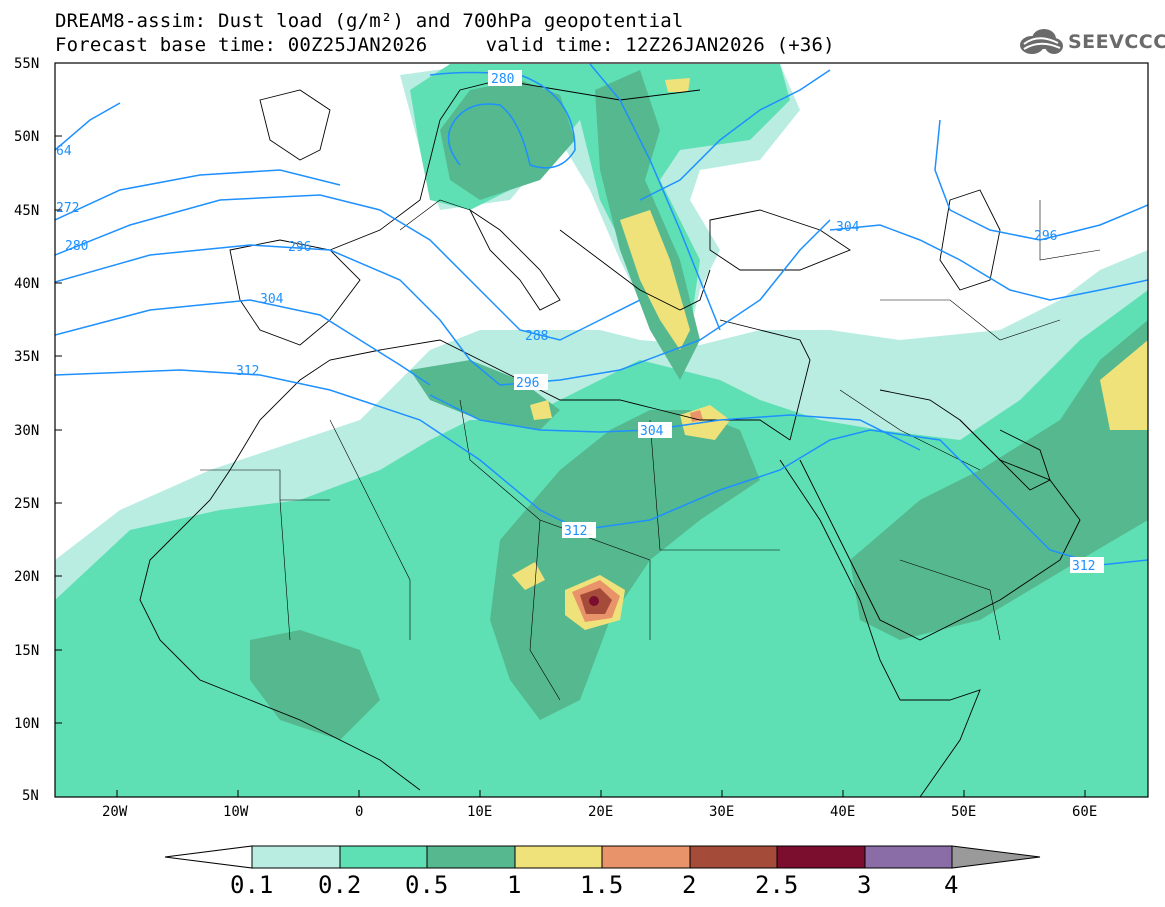 Image resolution: width=1165 pixels, height=907 pixels. I want to click on lat-label: 20N, so click(26, 577).